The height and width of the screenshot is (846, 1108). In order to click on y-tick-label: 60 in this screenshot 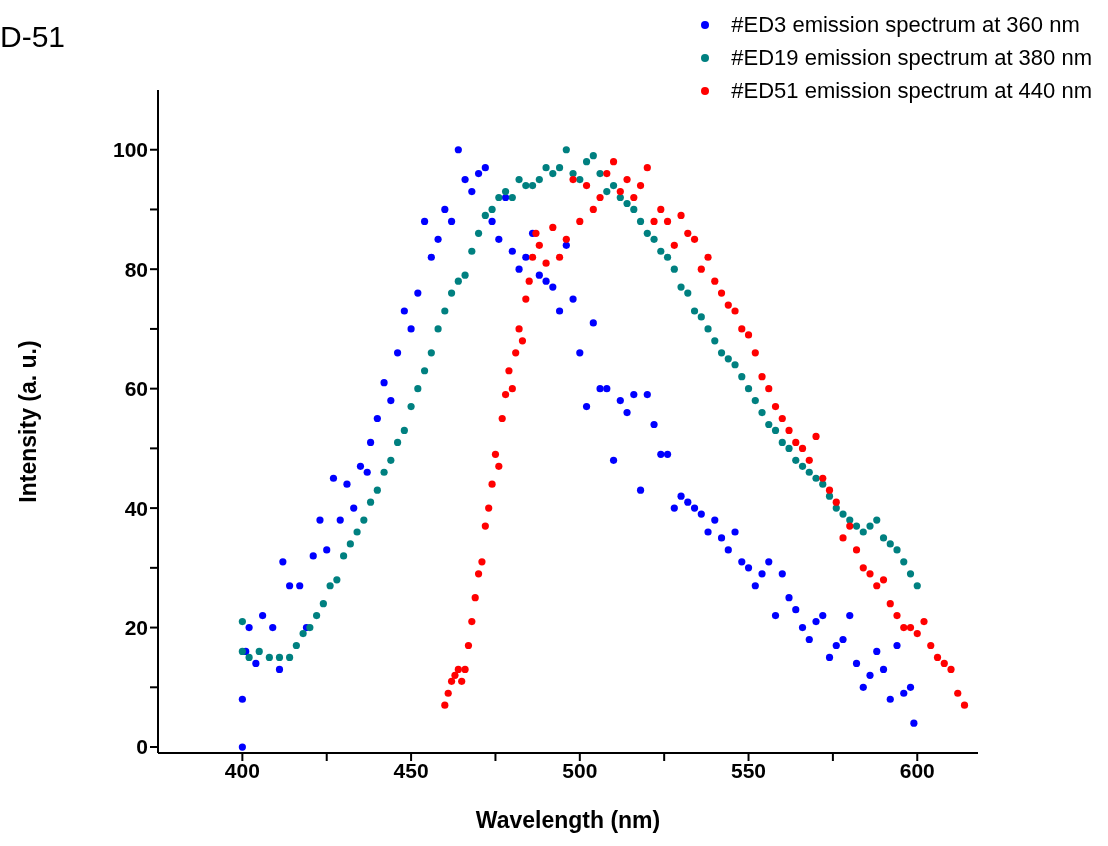, I will do `click(136, 389)`.